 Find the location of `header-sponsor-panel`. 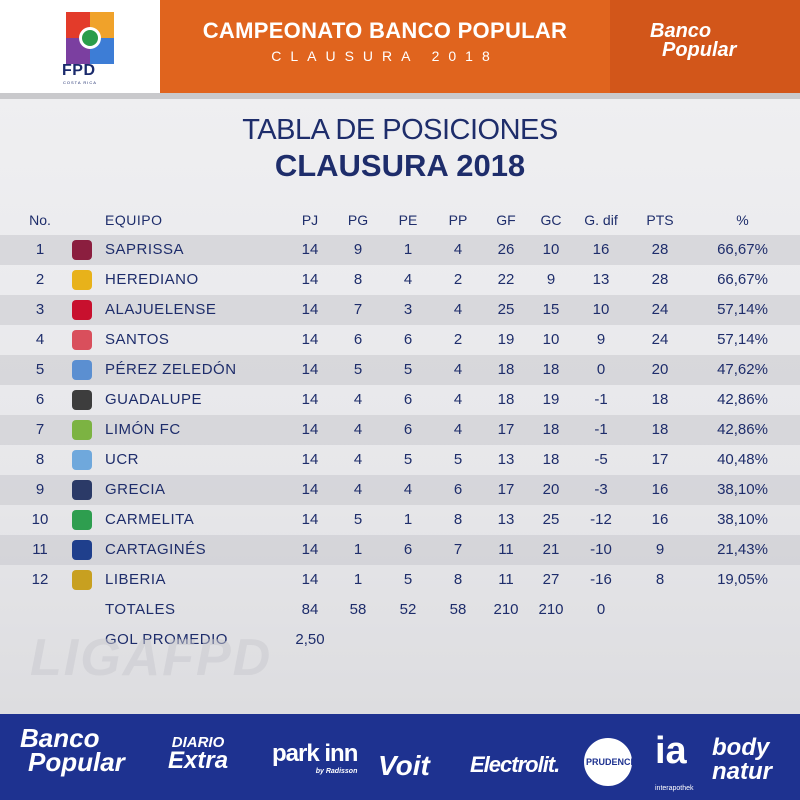

header-sponsor-panel is located at coordinates (705, 46).